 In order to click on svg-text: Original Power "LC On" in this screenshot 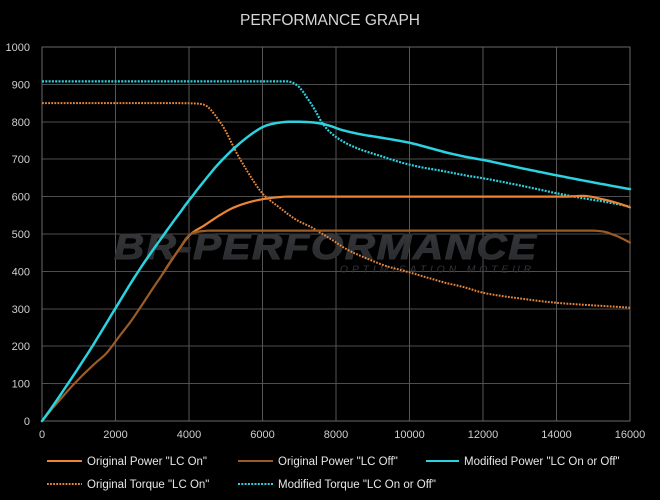, I will do `click(147, 462)`.